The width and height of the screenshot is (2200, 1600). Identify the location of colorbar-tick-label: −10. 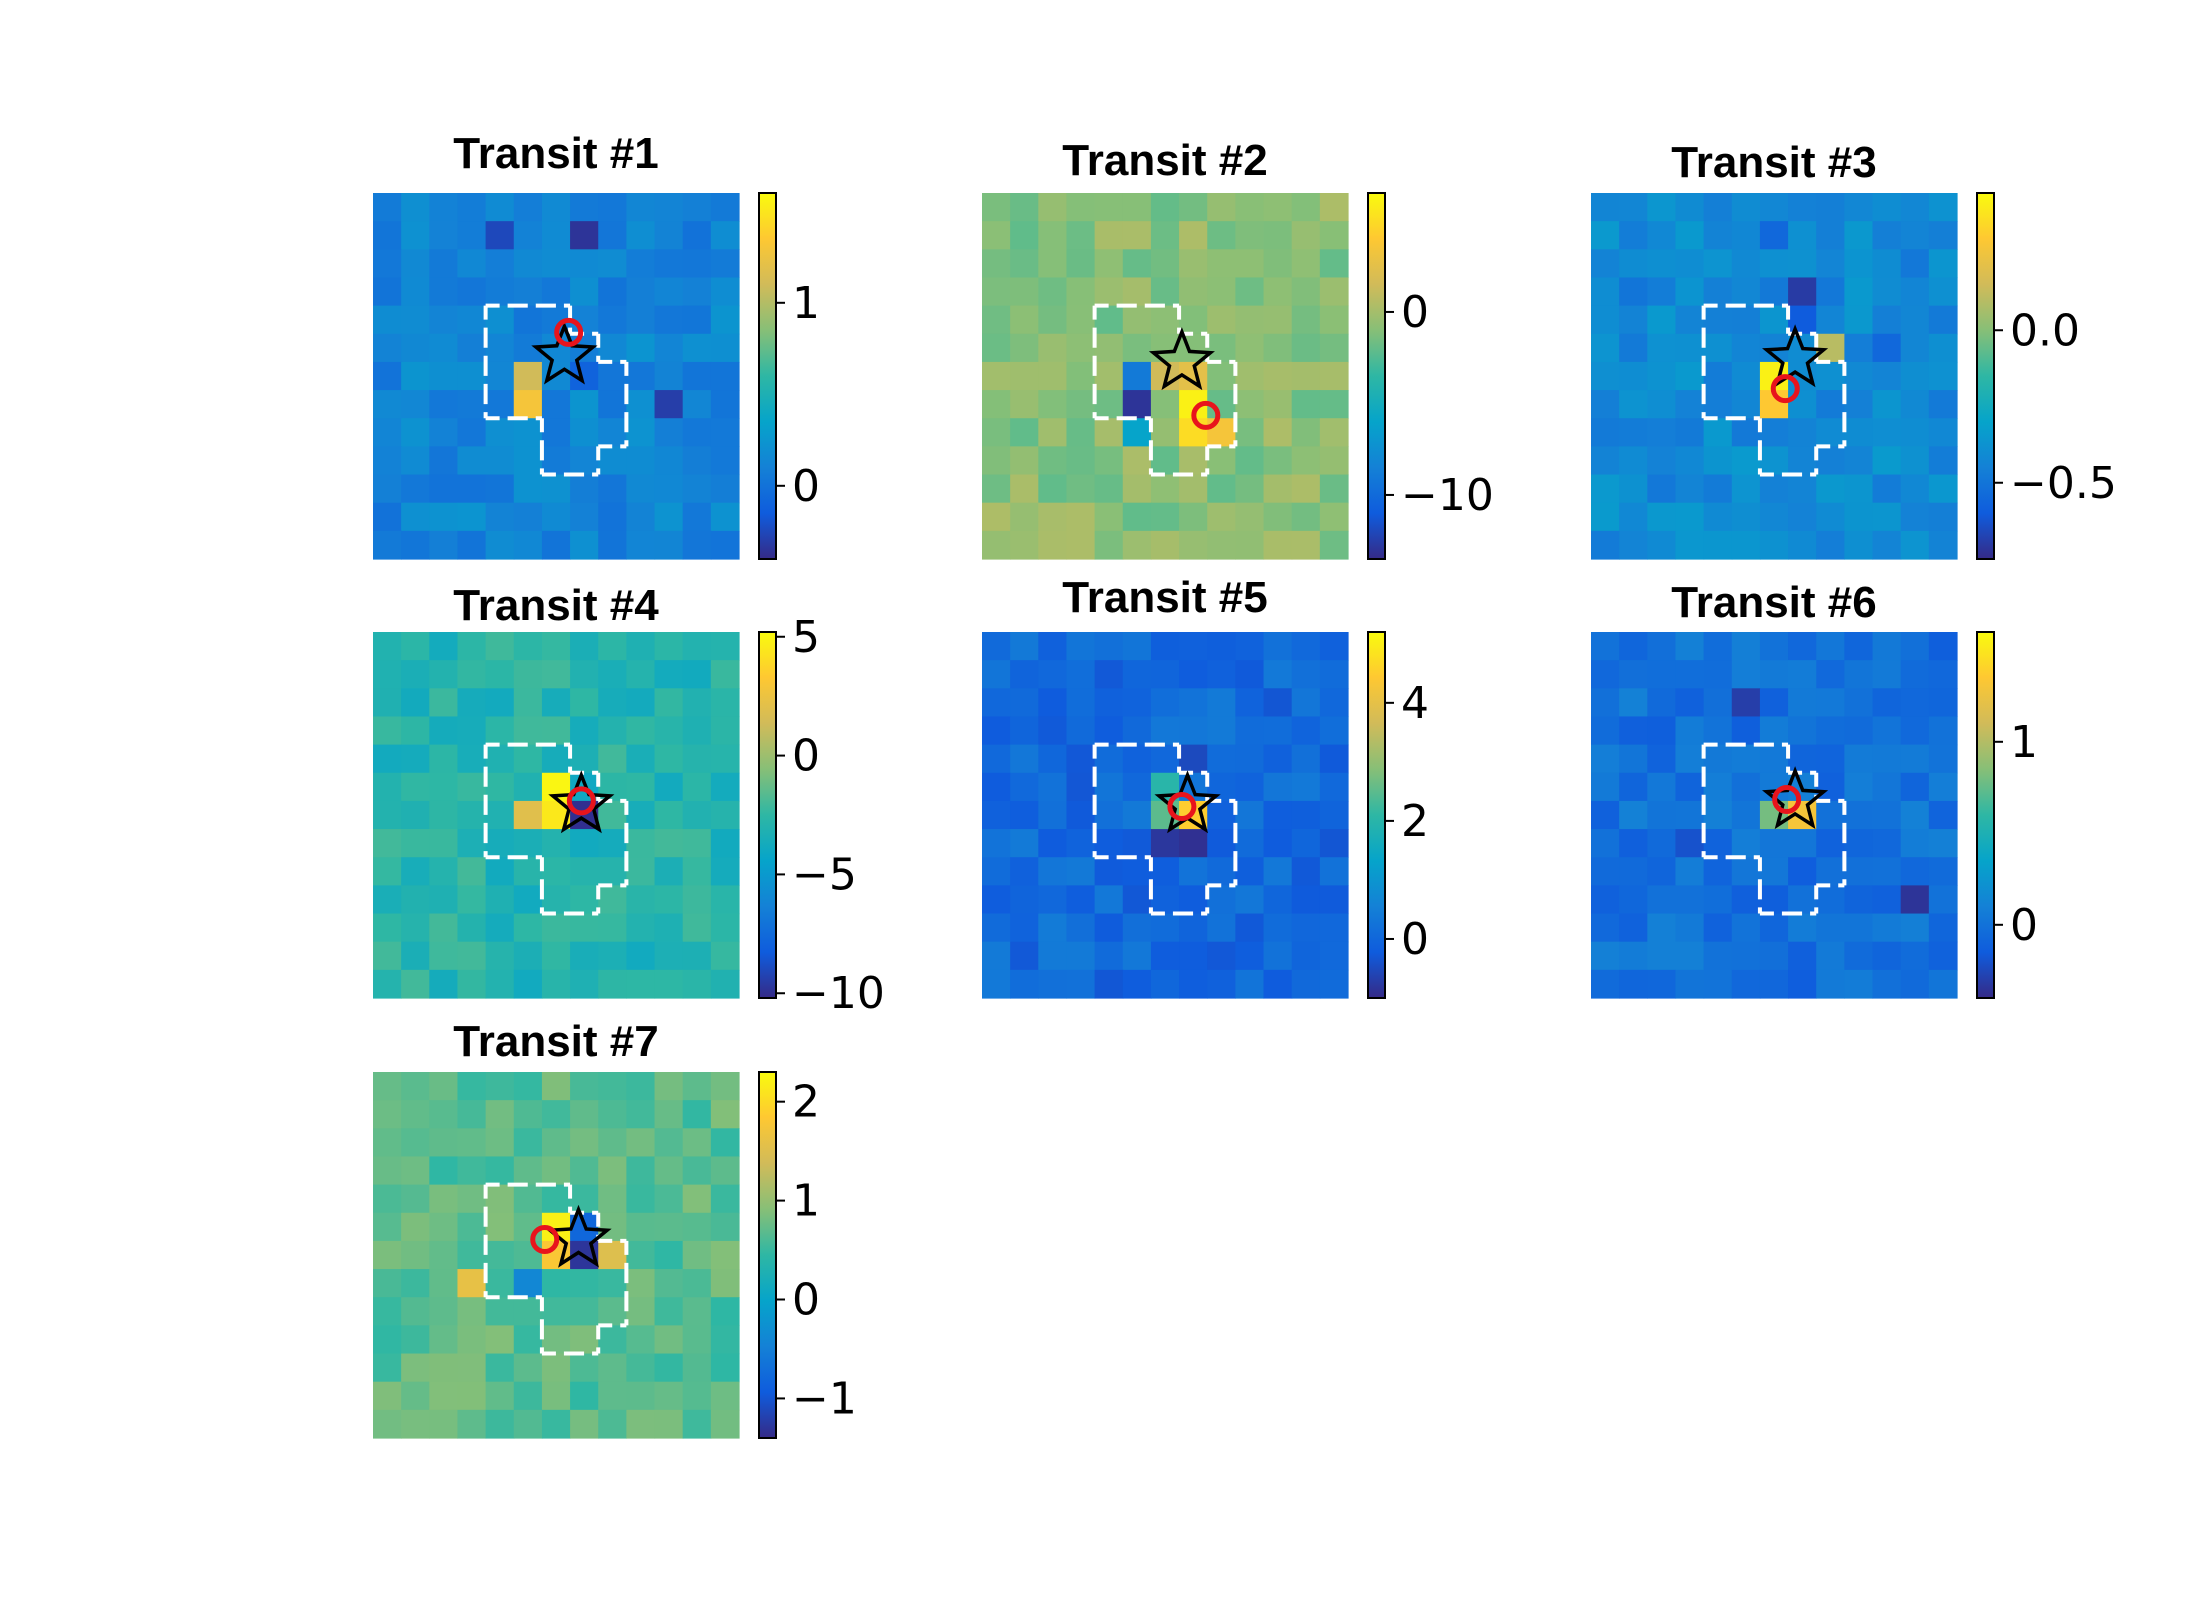
(838, 993).